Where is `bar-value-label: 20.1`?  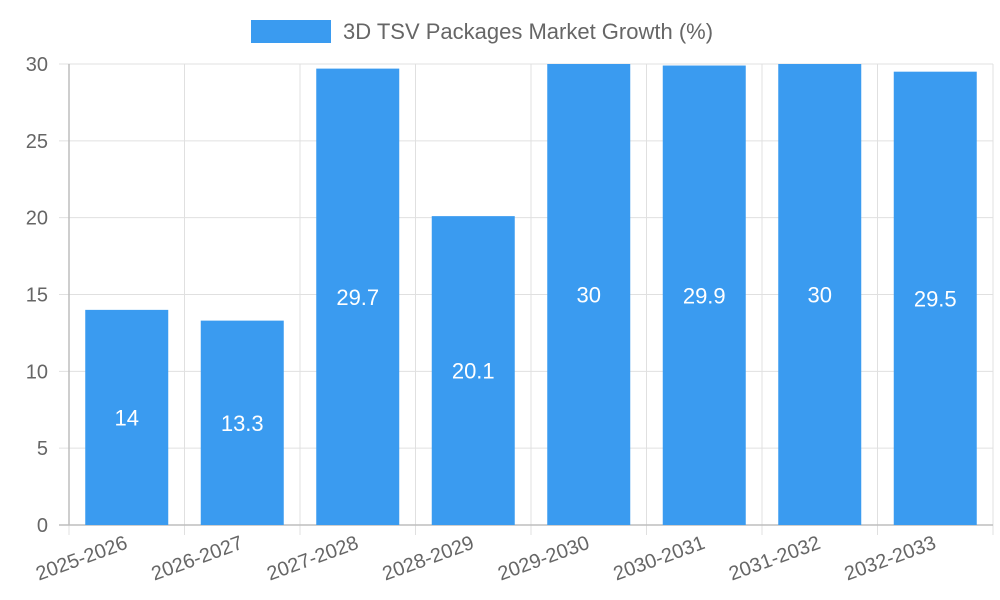 bar-value-label: 20.1 is located at coordinates (473, 371).